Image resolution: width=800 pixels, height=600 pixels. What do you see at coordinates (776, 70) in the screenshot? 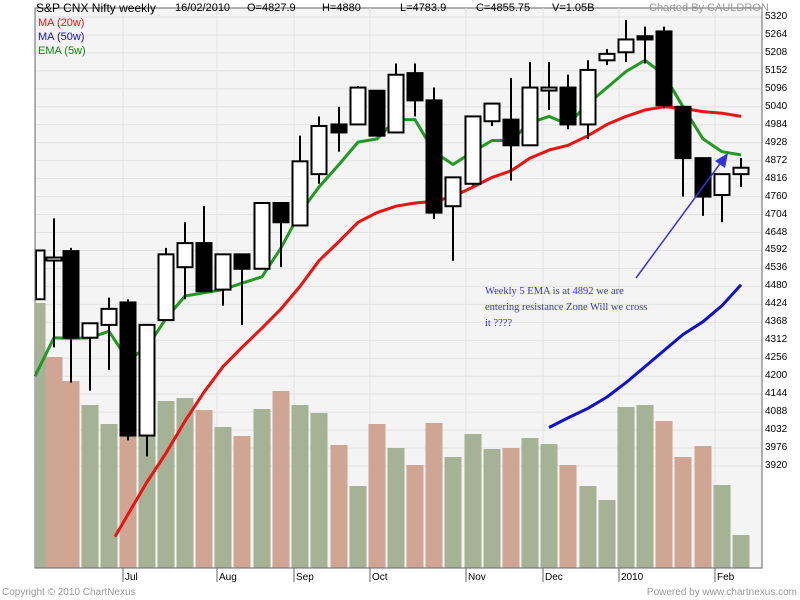
I see `y-tick-label: 5152` at bounding box center [776, 70].